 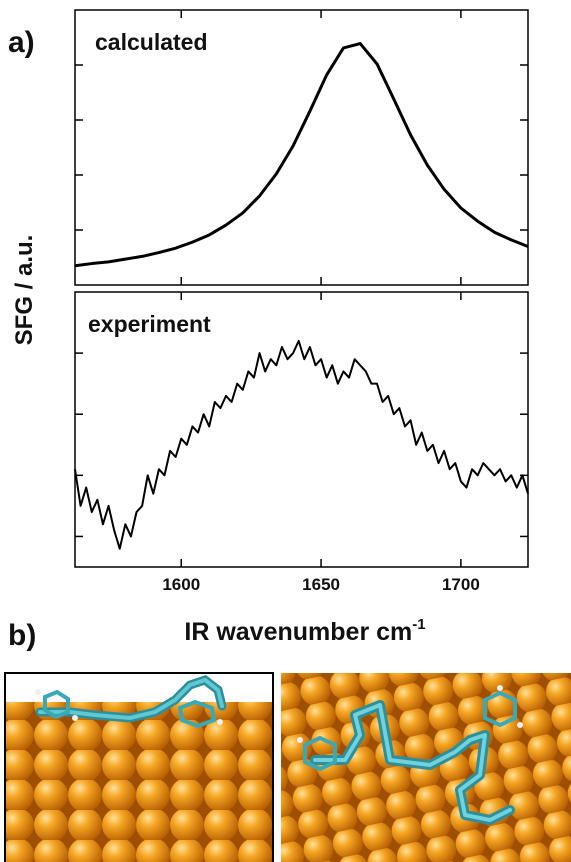 I want to click on x-tick-label: 1600, so click(x=181, y=584).